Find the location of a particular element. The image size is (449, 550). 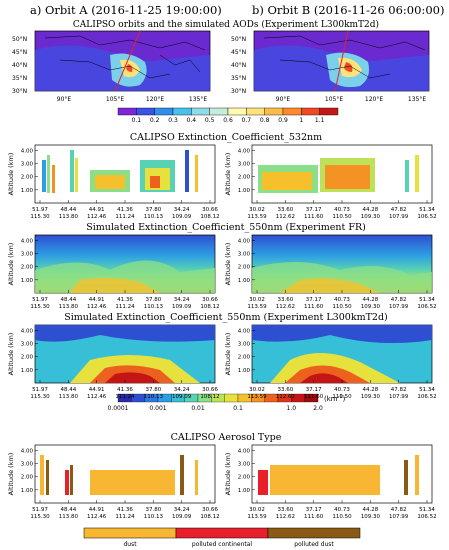

x-tick-label-lon: 109.30 is located at coordinates (371, 307).